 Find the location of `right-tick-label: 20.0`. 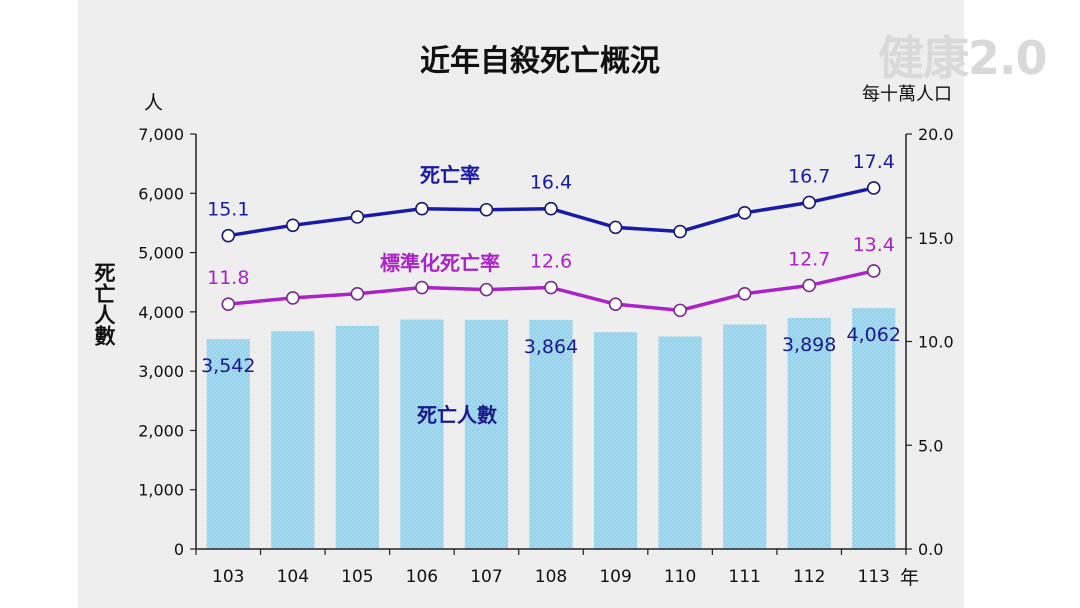

right-tick-label: 20.0 is located at coordinates (936, 134).